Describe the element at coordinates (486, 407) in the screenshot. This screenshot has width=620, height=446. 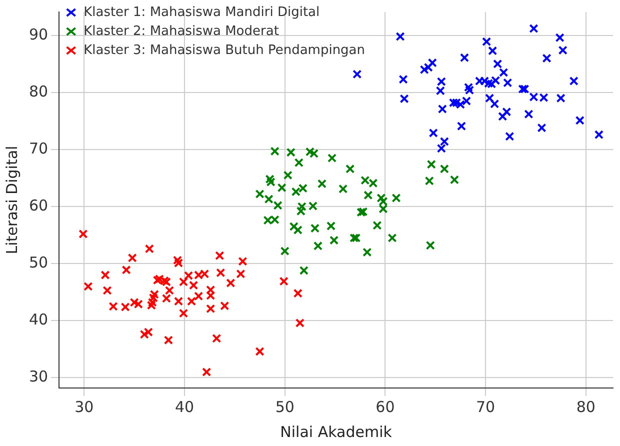
I see `x-tick-label: 70` at that location.